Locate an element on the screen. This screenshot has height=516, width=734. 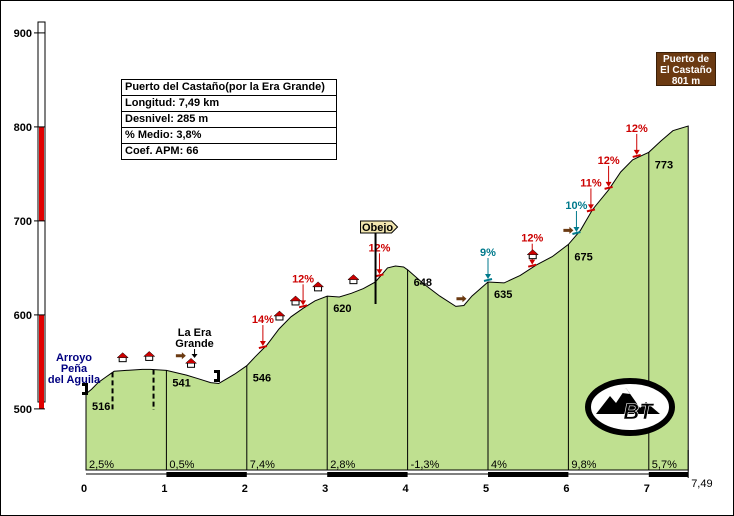
km-altitude-label-3: 620 is located at coordinates (342, 309).